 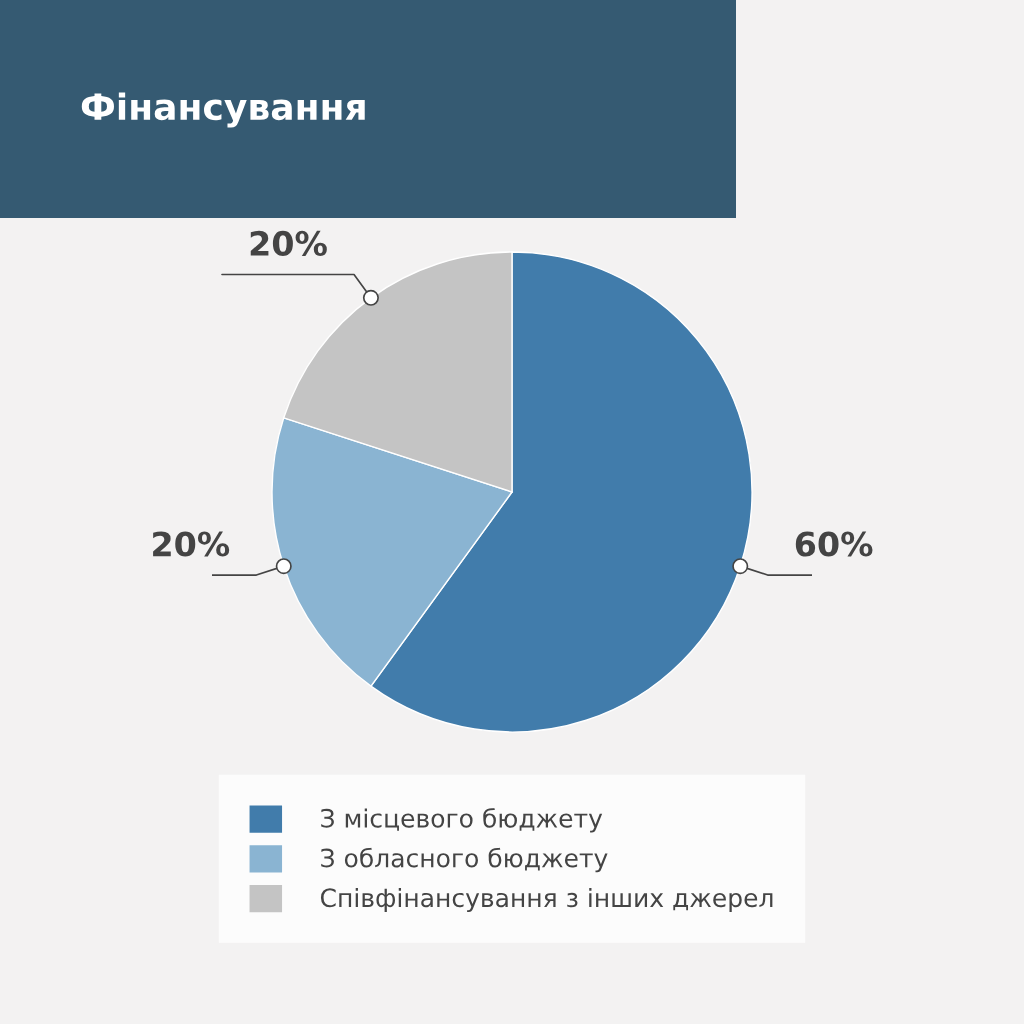 What do you see at coordinates (223, 110) in the screenshot?
I see `chart-title: Фінансування` at bounding box center [223, 110].